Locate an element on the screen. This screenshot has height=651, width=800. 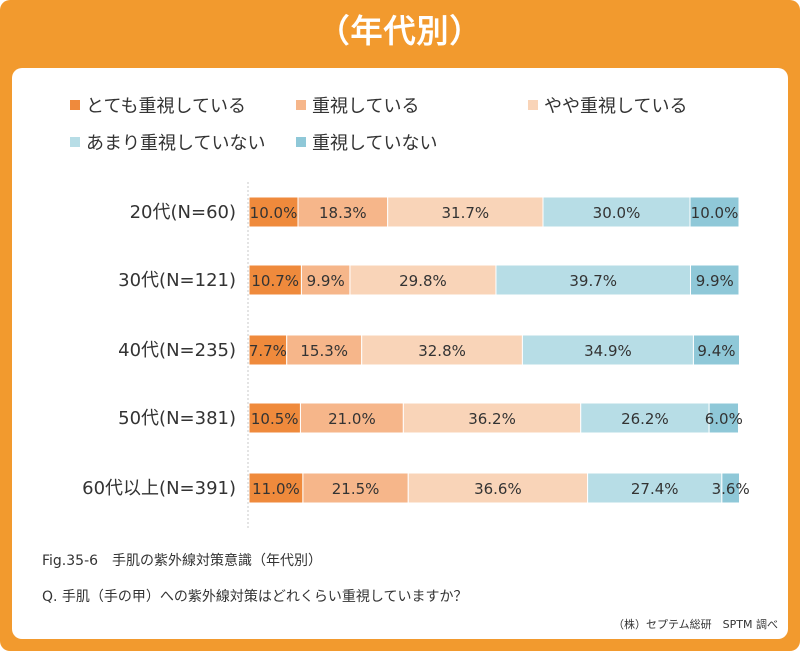
data-label-0-0: 10.0% is located at coordinates (274, 213).